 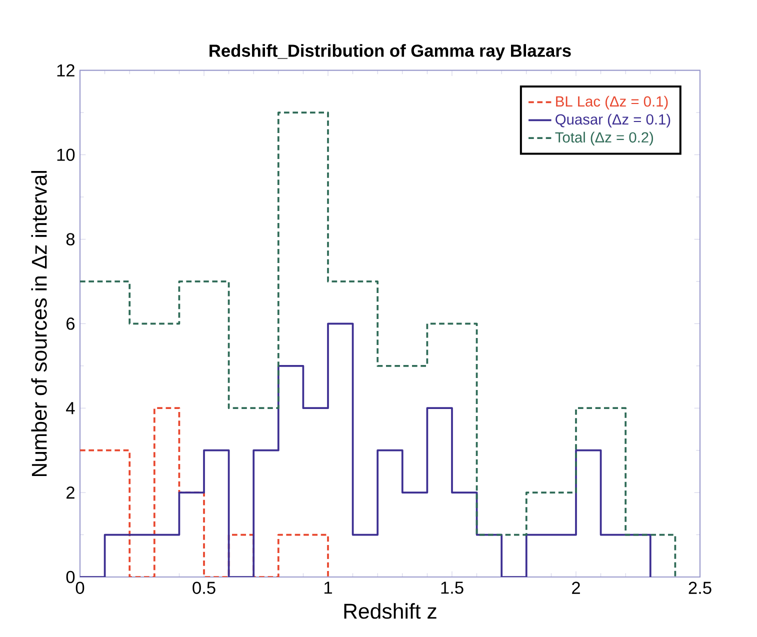 What do you see at coordinates (390, 611) in the screenshot?
I see `x-axis-title: Redshift z` at bounding box center [390, 611].